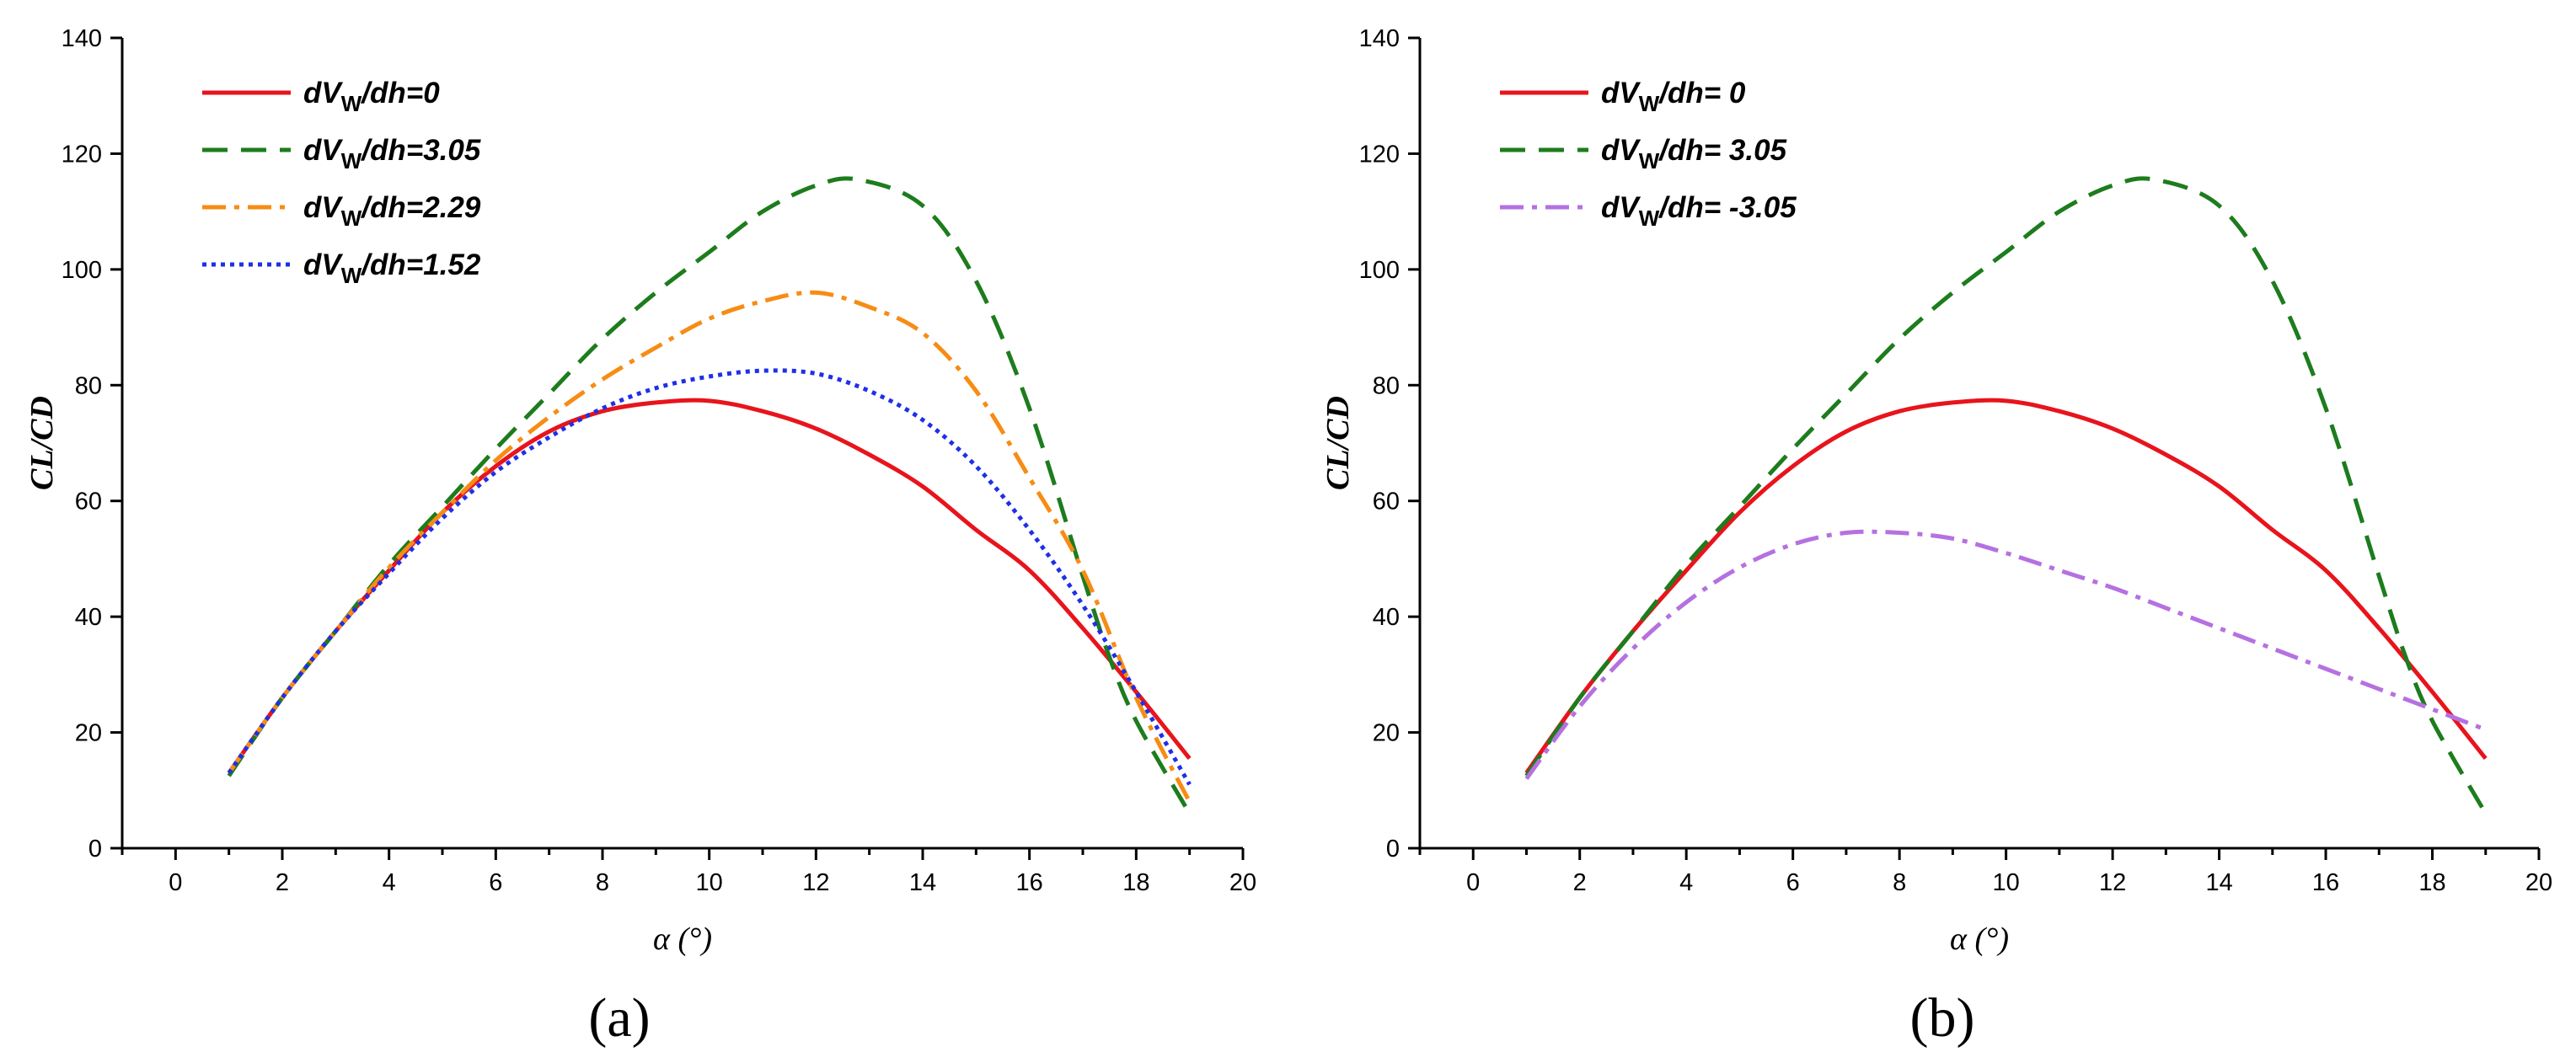 The image size is (2576, 1063). Describe the element at coordinates (392, 268) in the screenshot. I see `legend-label-4: dVW/dh=1.52` at that location.